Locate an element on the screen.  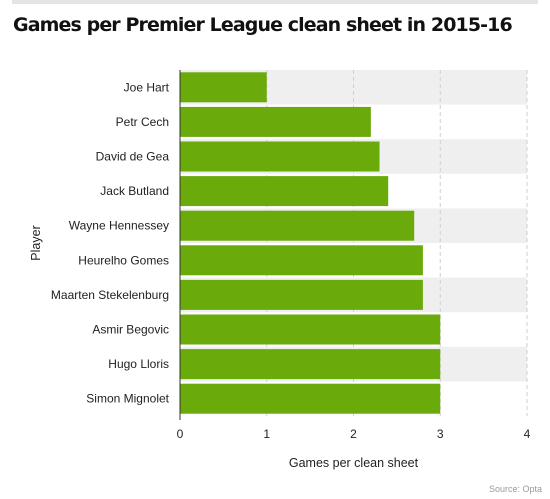
y-axis-title: Player is located at coordinates (36, 242).